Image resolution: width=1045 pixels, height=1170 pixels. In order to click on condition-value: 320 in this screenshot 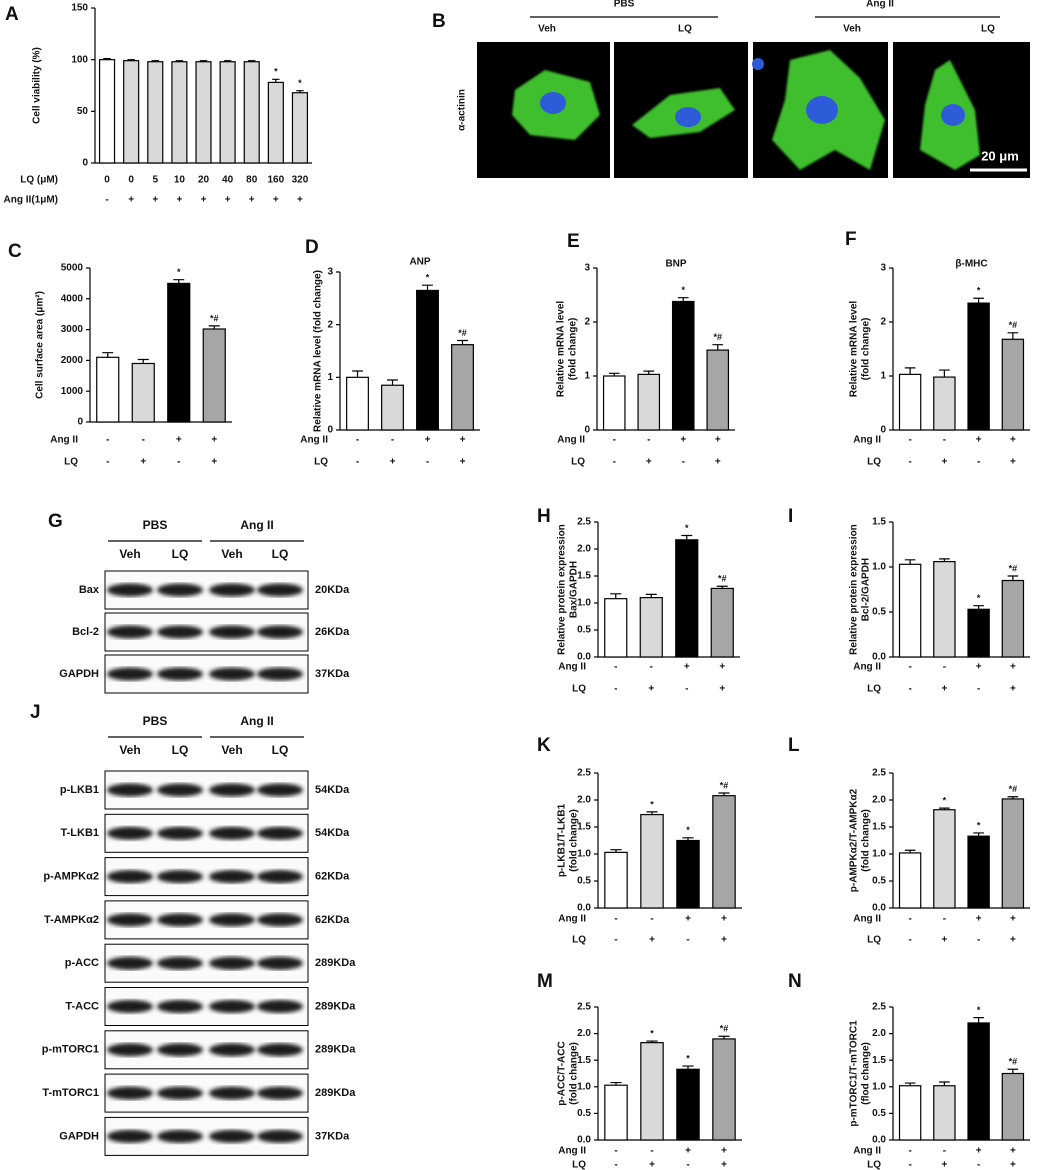, I will do `click(300, 180)`.